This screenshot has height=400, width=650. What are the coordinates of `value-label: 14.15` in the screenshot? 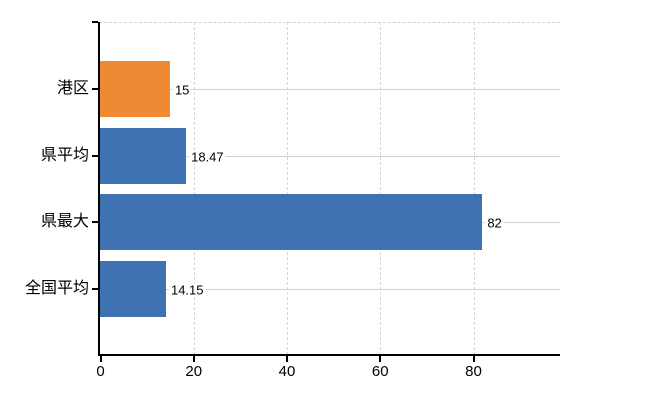 It's located at (187, 289).